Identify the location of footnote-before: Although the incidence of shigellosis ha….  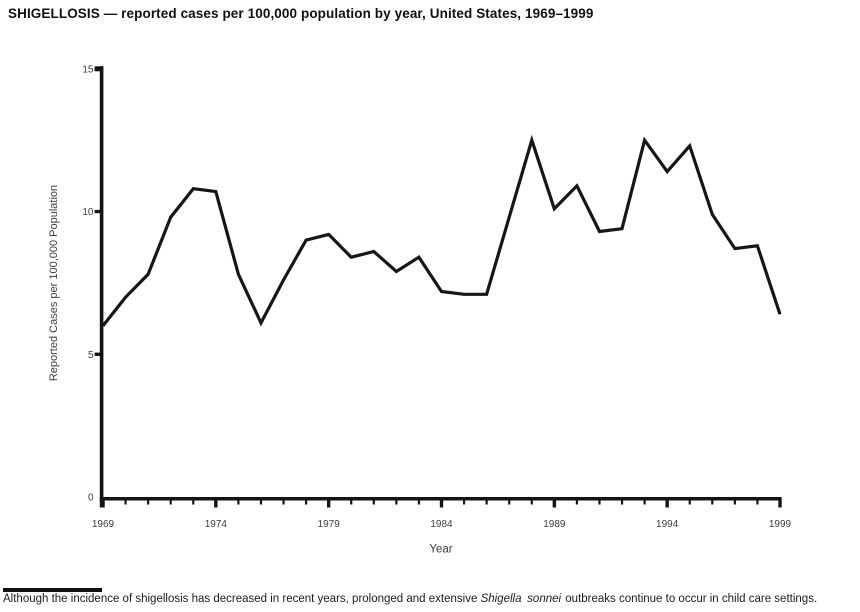
(242, 599).